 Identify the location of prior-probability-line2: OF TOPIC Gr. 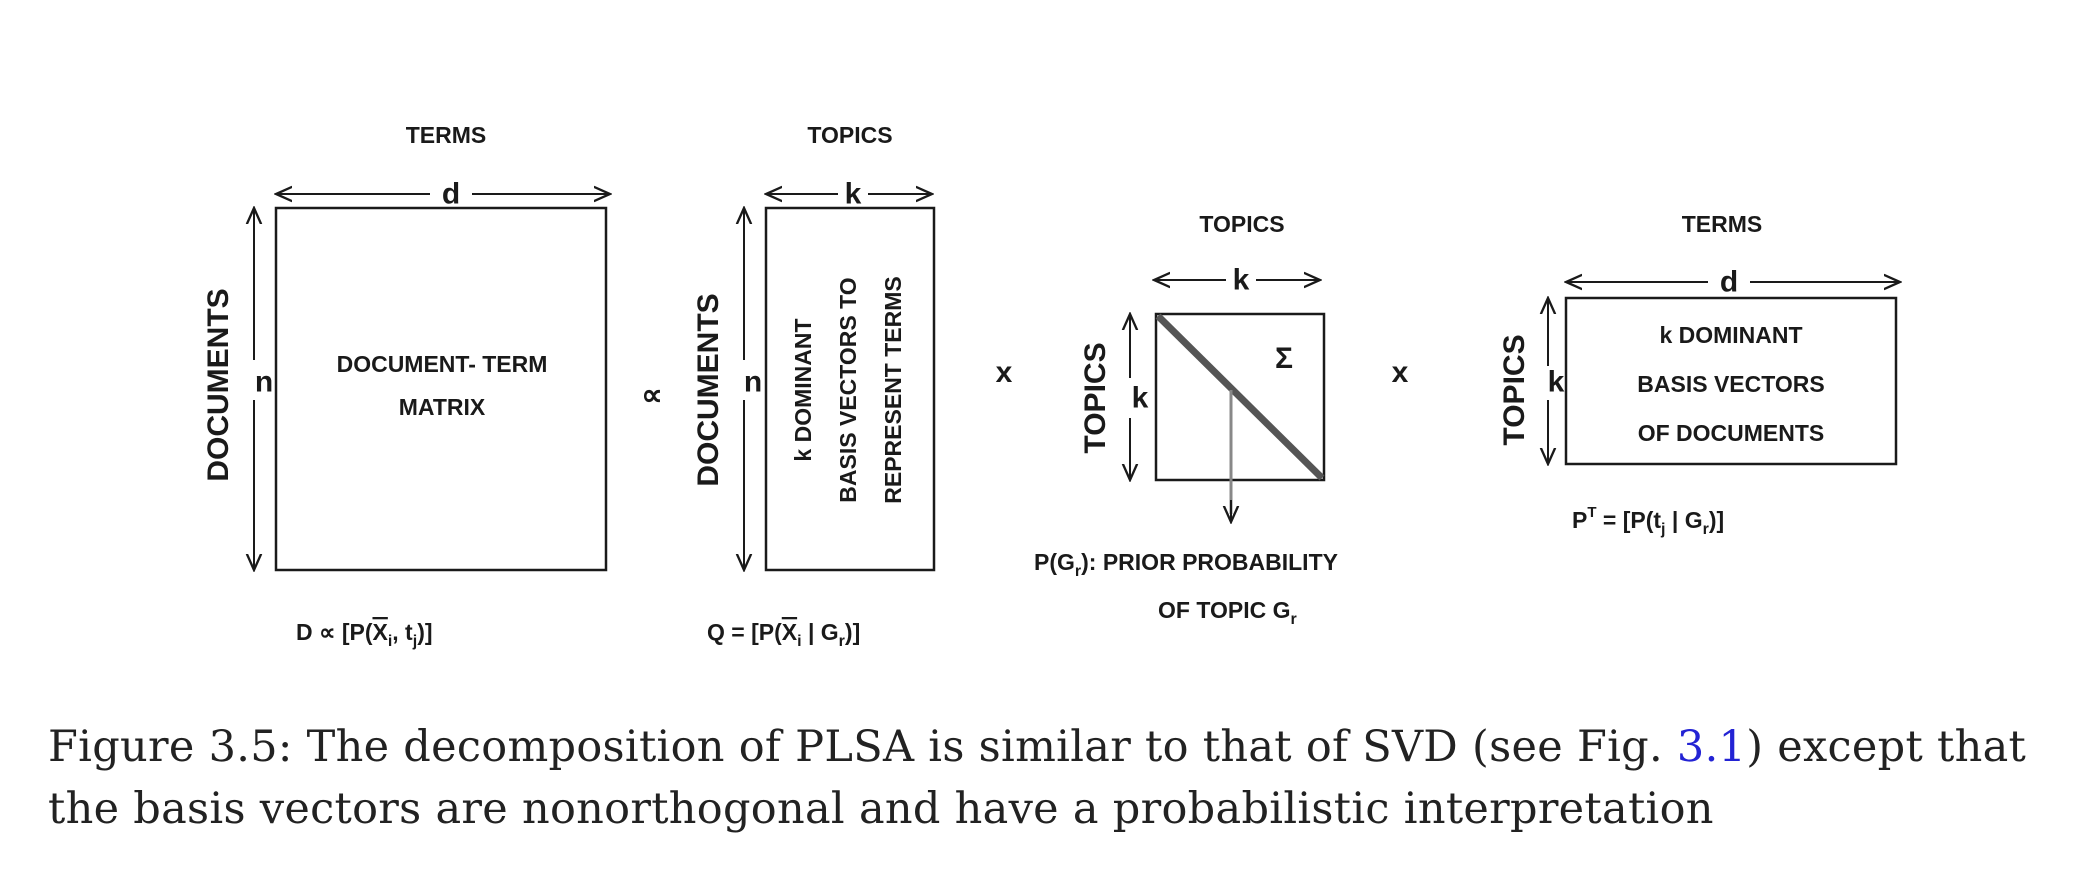
(1227, 612).